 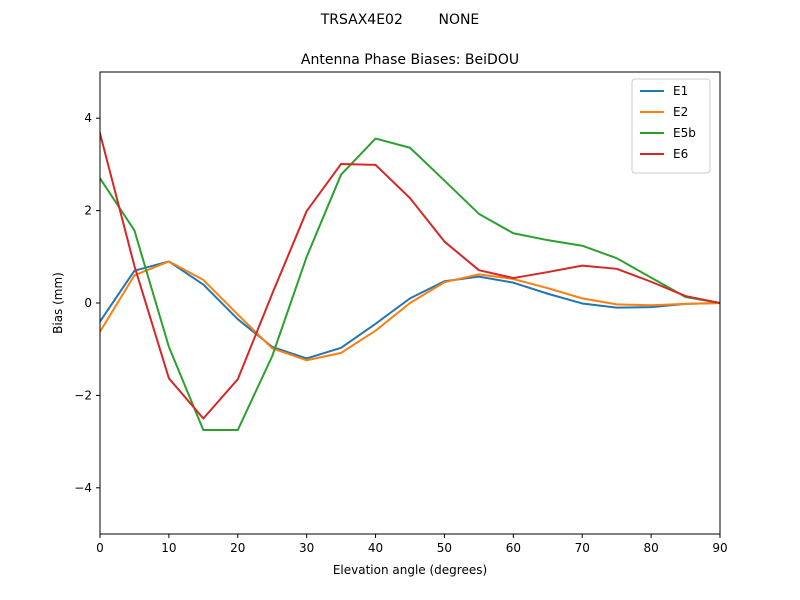 I want to click on x-tick-label: 50, so click(x=444, y=548).